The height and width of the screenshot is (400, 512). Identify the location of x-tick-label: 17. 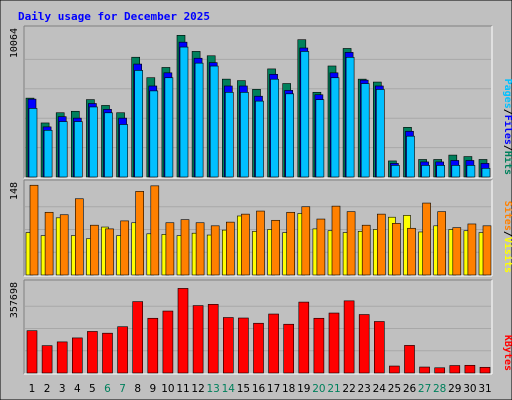
(273, 389).